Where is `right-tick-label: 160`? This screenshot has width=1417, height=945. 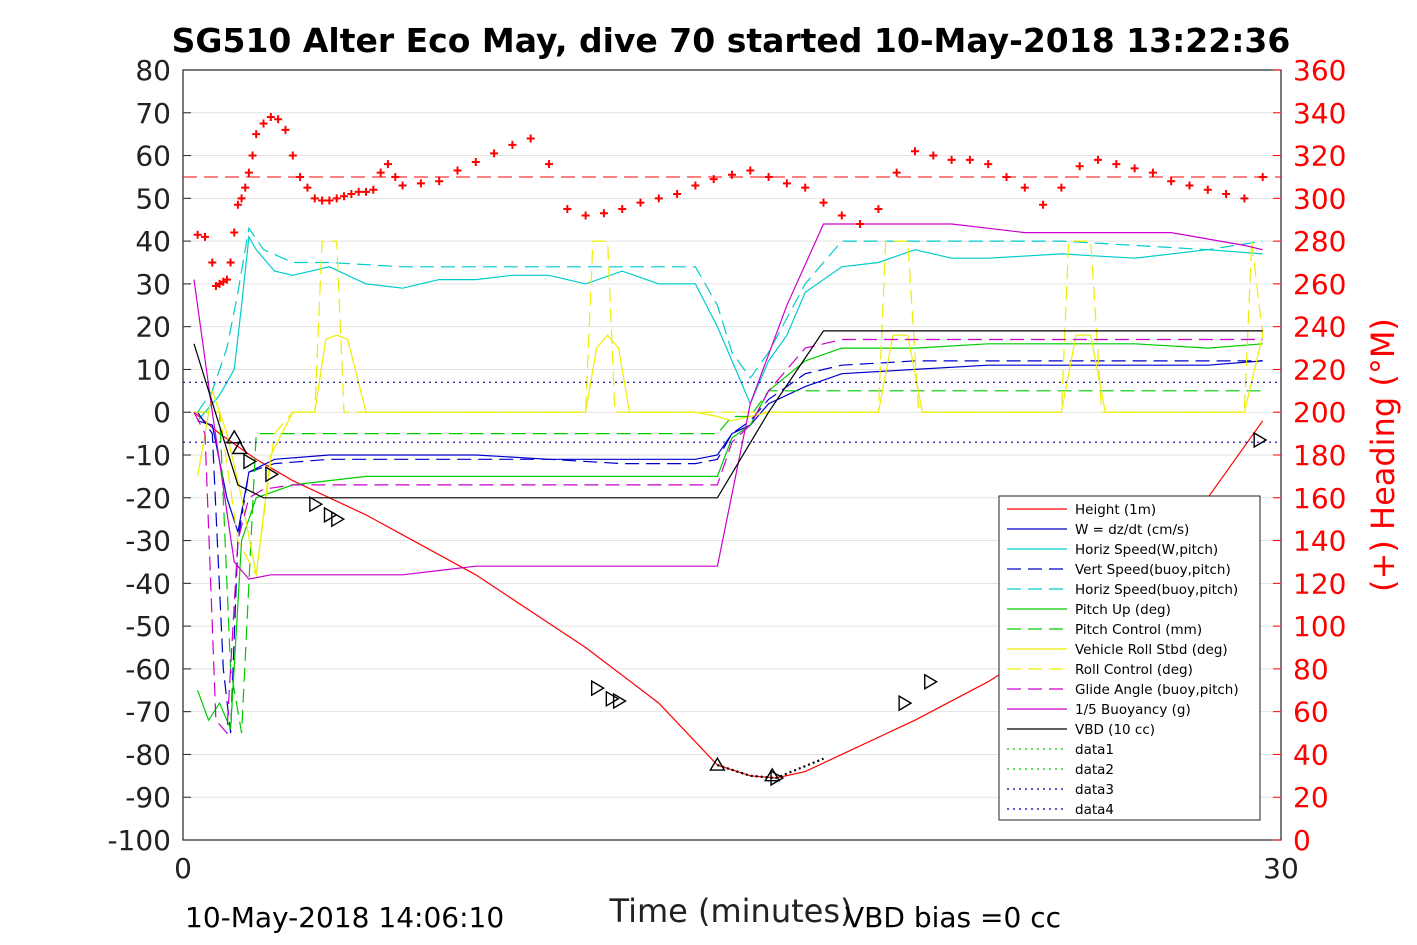 right-tick-label: 160 is located at coordinates (1319, 498).